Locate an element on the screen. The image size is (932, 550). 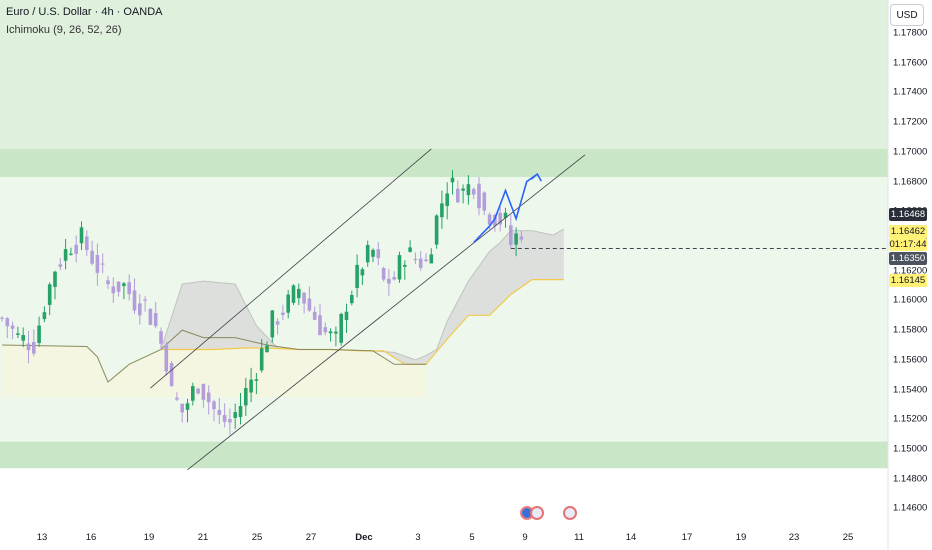
price-tick-label: 1.15400 is located at coordinates (910, 390).